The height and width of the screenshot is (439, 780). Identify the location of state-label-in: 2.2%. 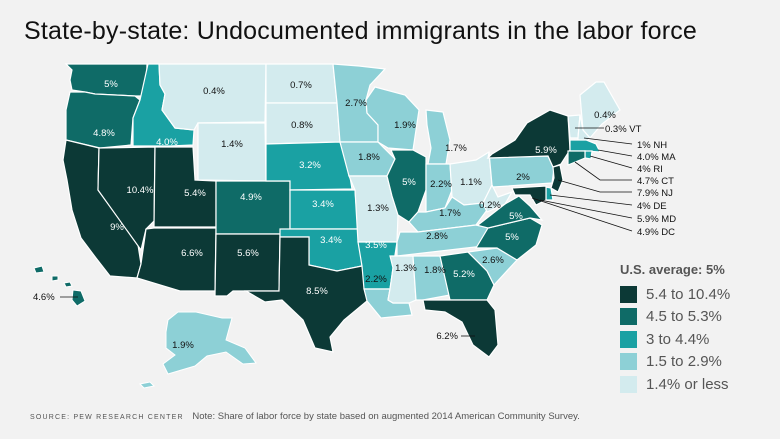
(441, 184).